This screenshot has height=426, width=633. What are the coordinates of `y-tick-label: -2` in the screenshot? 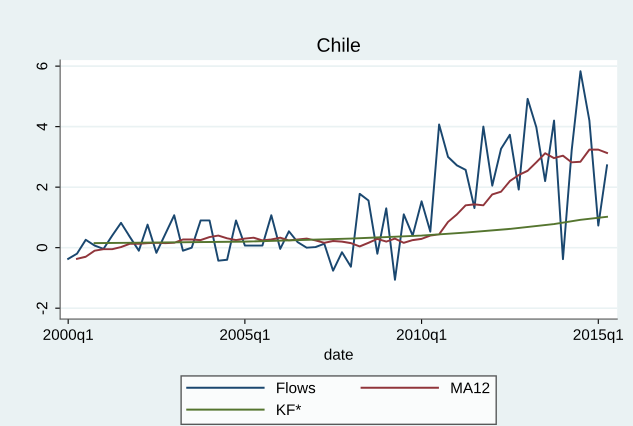 It's located at (42, 308).